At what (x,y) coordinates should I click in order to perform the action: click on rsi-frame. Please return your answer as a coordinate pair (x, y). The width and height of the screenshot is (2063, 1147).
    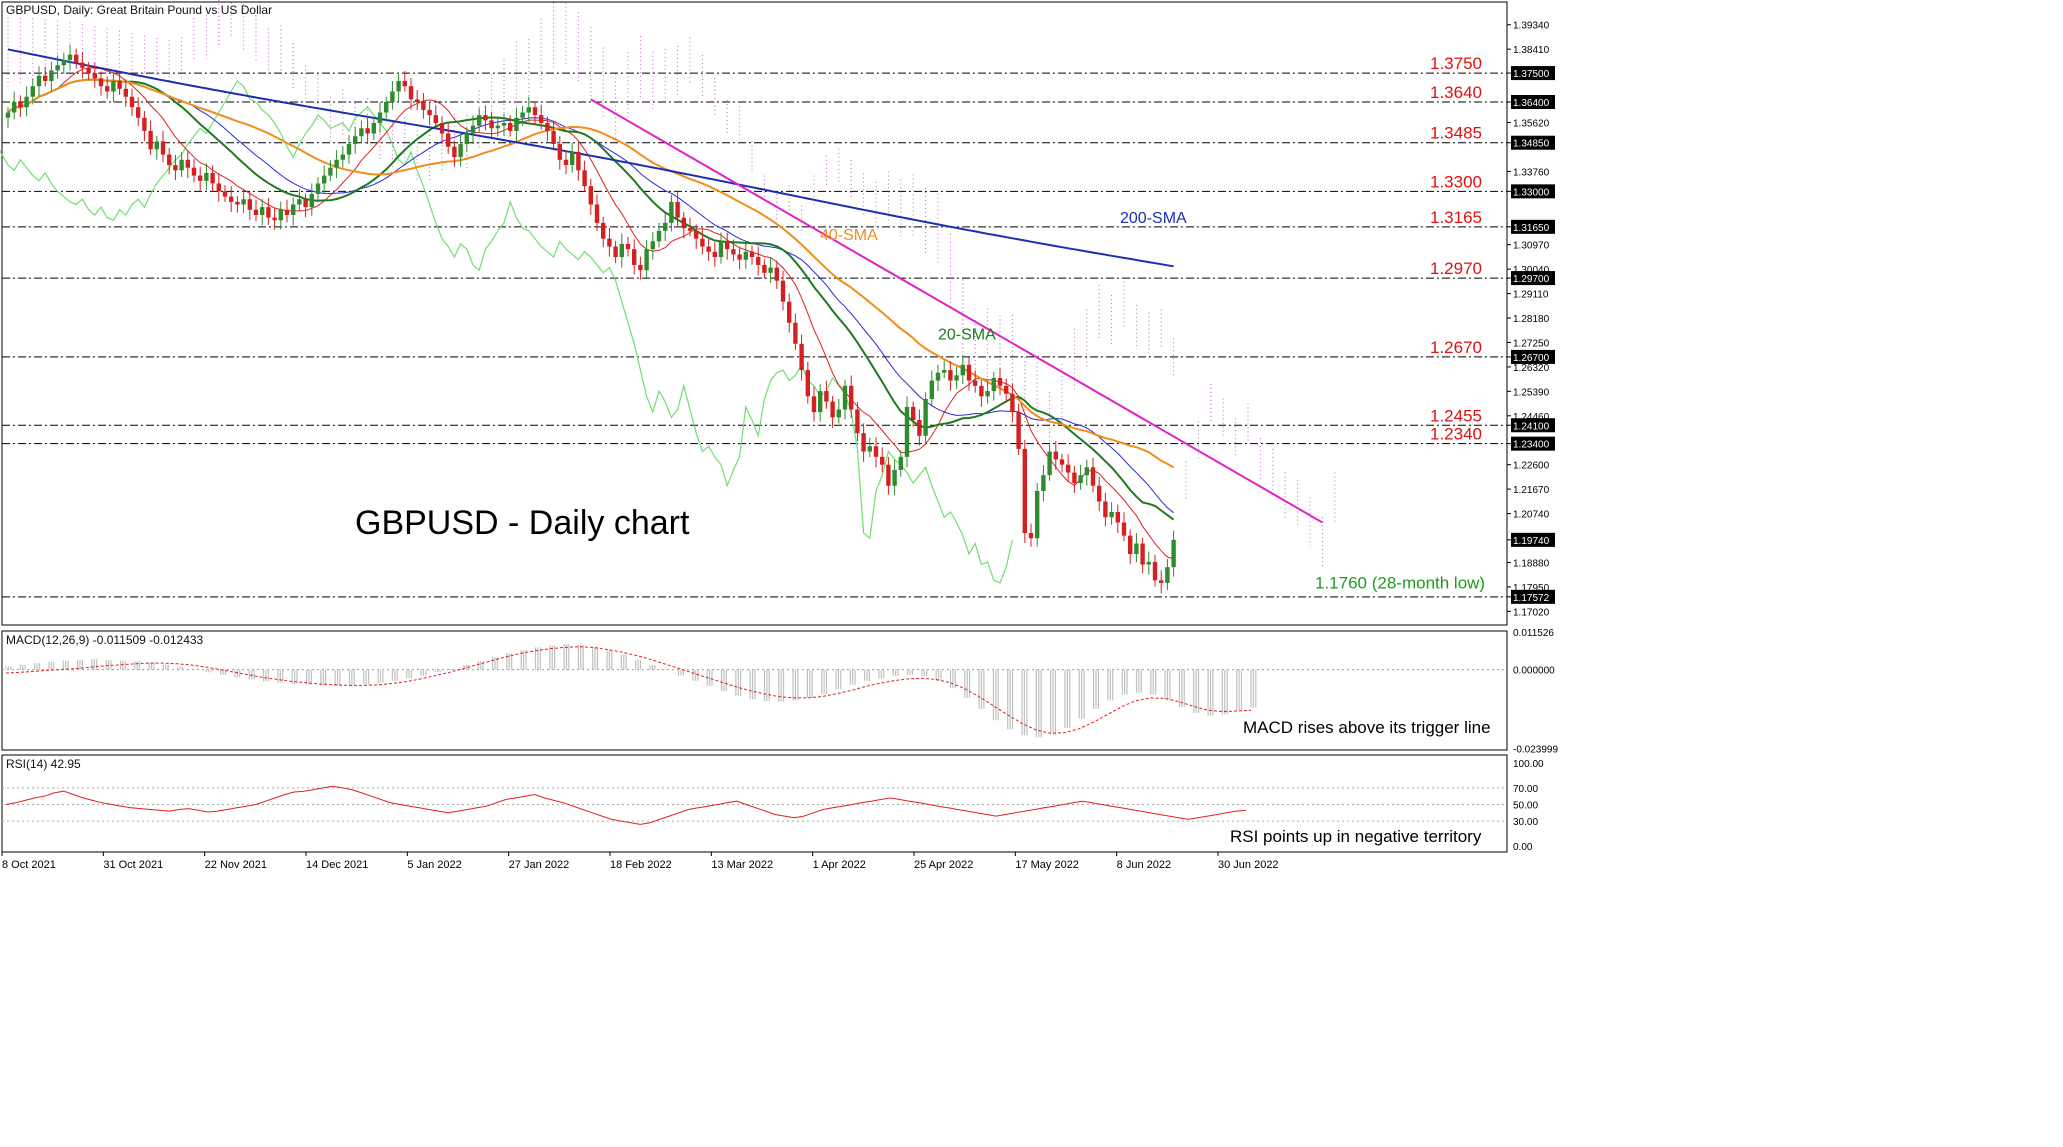
    Looking at the image, I should click on (754, 803).